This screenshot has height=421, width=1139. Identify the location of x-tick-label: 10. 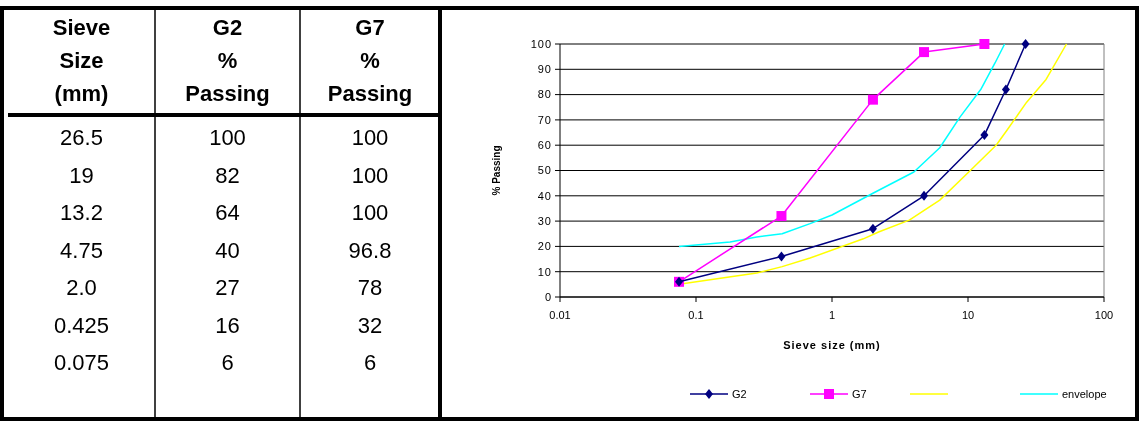
(968, 315).